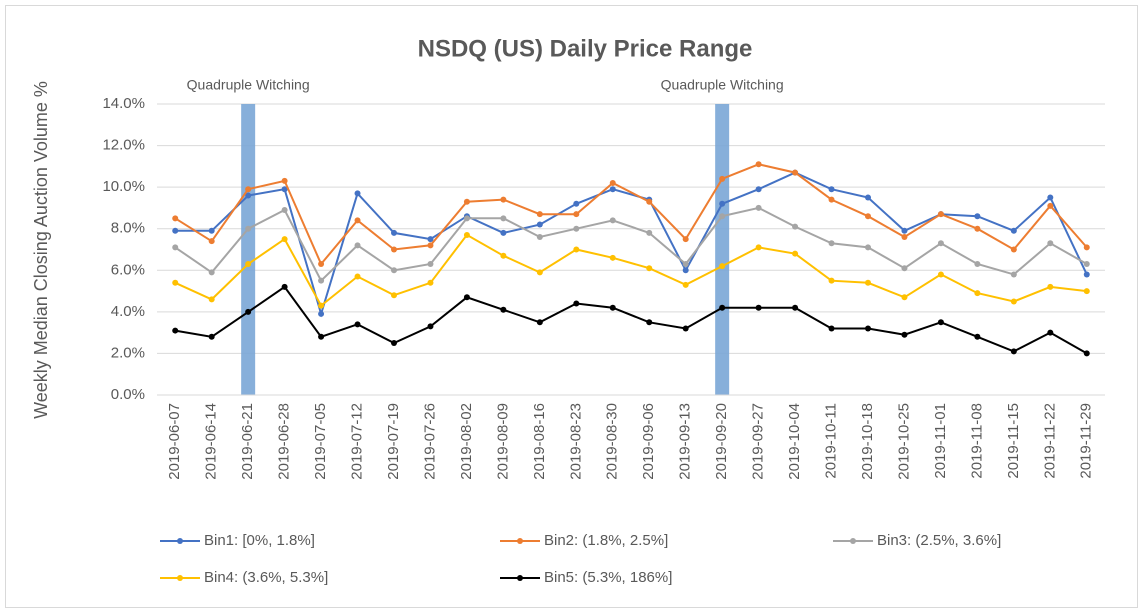 This screenshot has height=615, width=1144. Describe the element at coordinates (128, 269) in the screenshot. I see `y-tick-label: 6.0%` at that location.